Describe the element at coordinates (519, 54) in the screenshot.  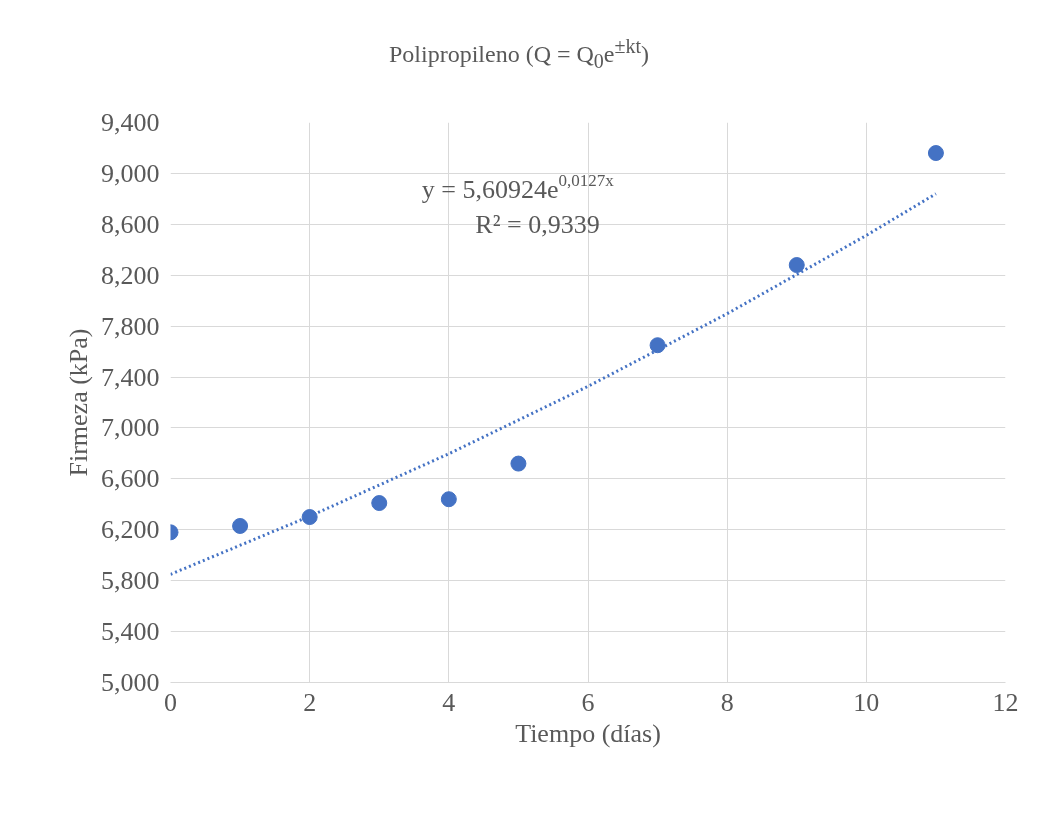
I see `chart-title: Polipropileno (Q = Q$_{0}$e$^{±kt}$)` at that location.